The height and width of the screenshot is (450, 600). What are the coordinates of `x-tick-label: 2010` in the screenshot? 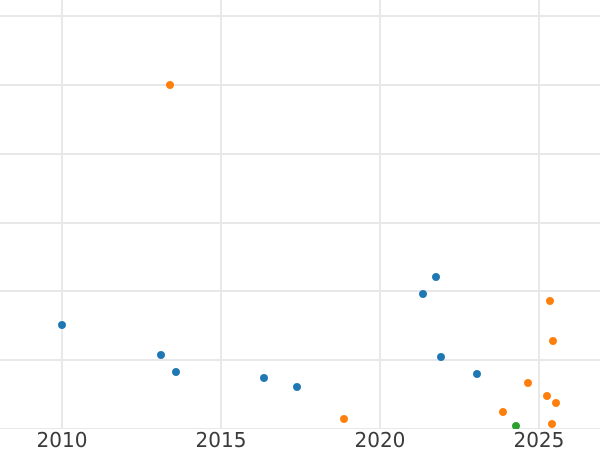 It's located at (62, 439).